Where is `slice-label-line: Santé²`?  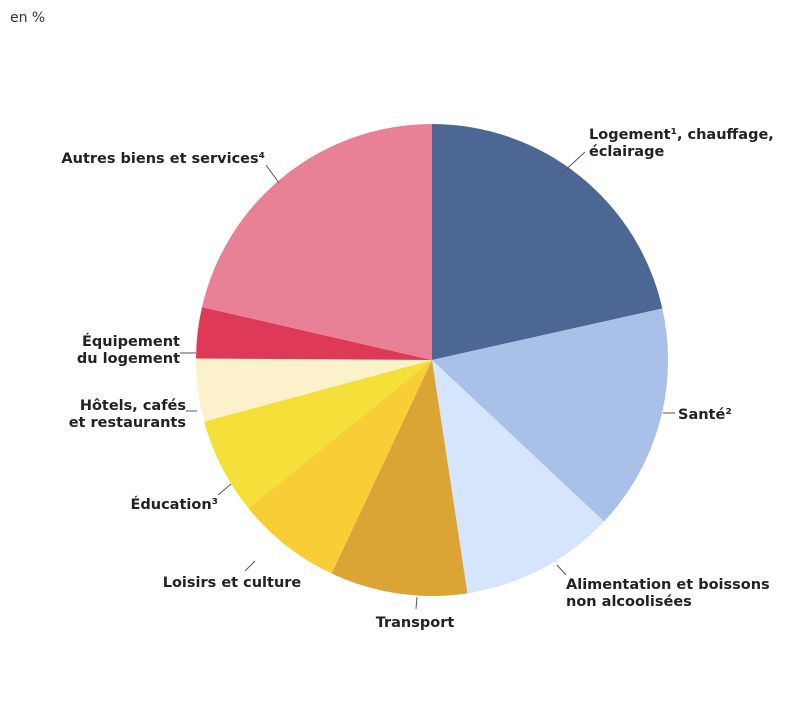
slice-label-line: Santé² is located at coordinates (705, 415).